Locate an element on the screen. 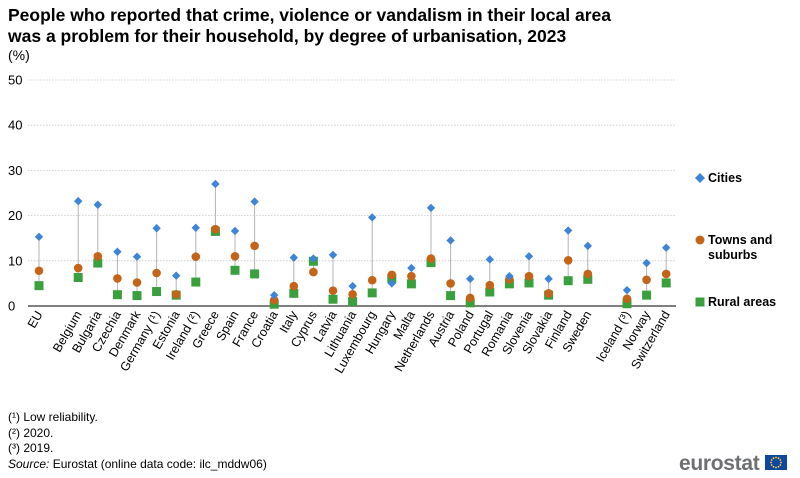 Image resolution: width=800 pixels, height=478 pixels. legend-label: Cities is located at coordinates (725, 178).